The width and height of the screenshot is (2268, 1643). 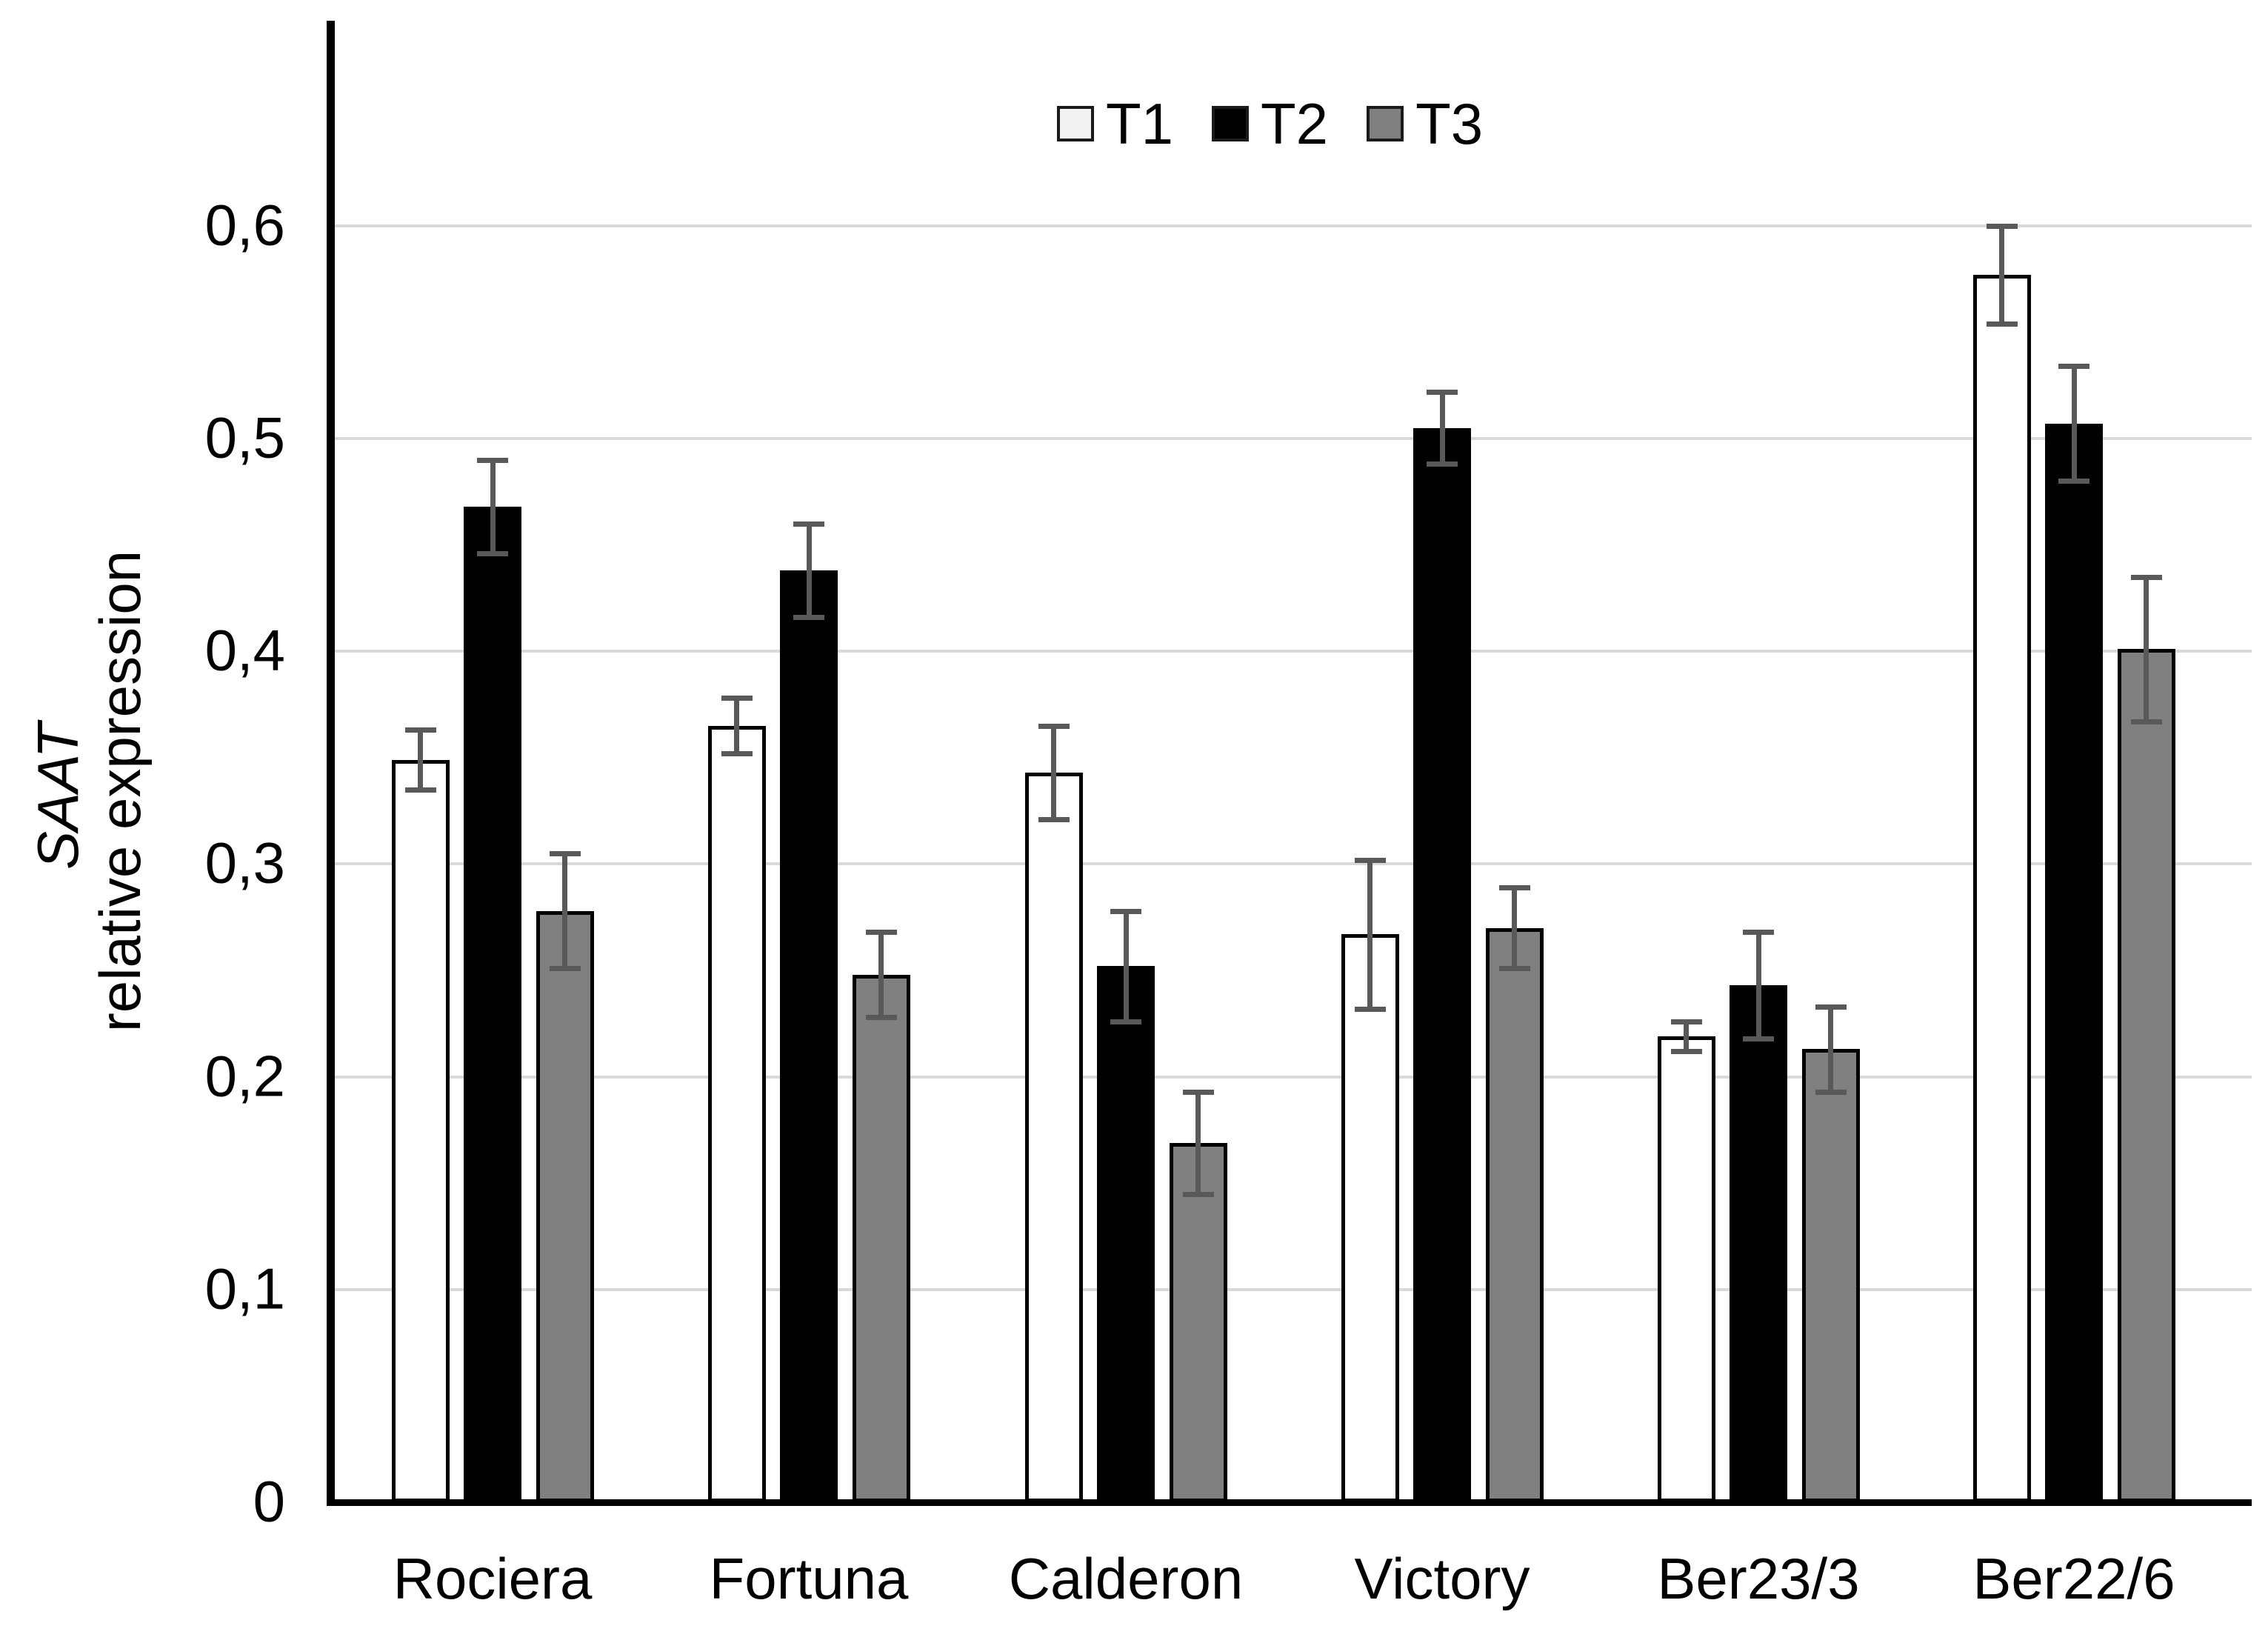 I want to click on error-bar-ber233-t1-cap-bottom, so click(x=1686, y=1052).